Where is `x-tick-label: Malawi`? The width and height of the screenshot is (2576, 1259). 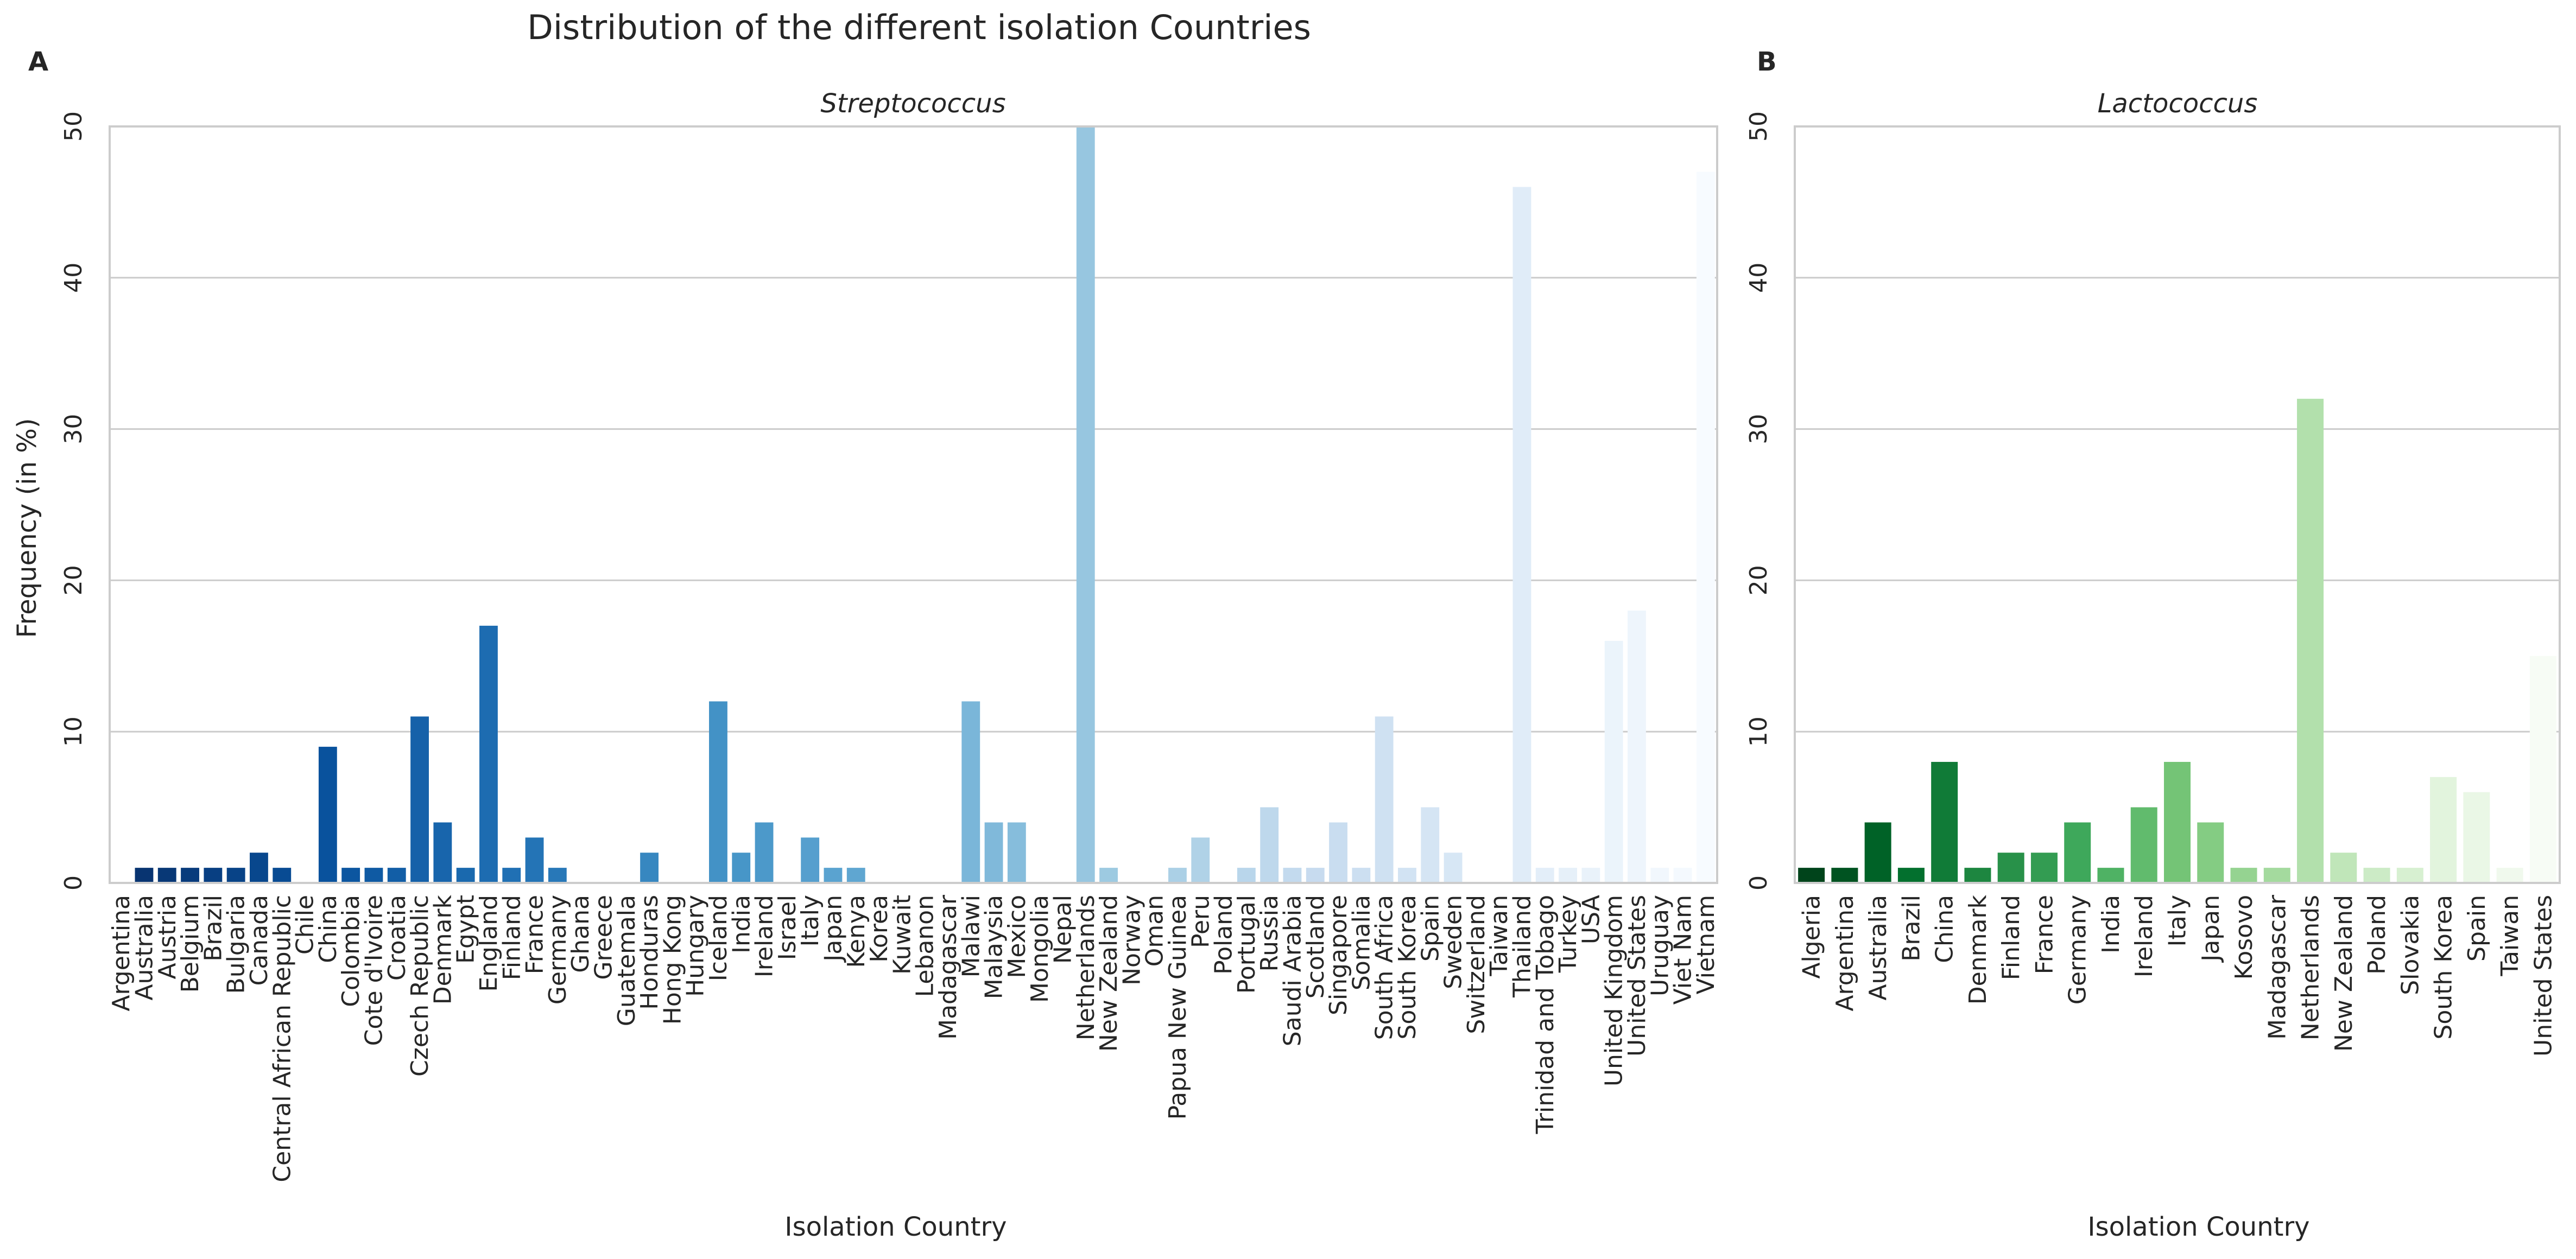
x-tick-label: Malawi is located at coordinates (971, 936).